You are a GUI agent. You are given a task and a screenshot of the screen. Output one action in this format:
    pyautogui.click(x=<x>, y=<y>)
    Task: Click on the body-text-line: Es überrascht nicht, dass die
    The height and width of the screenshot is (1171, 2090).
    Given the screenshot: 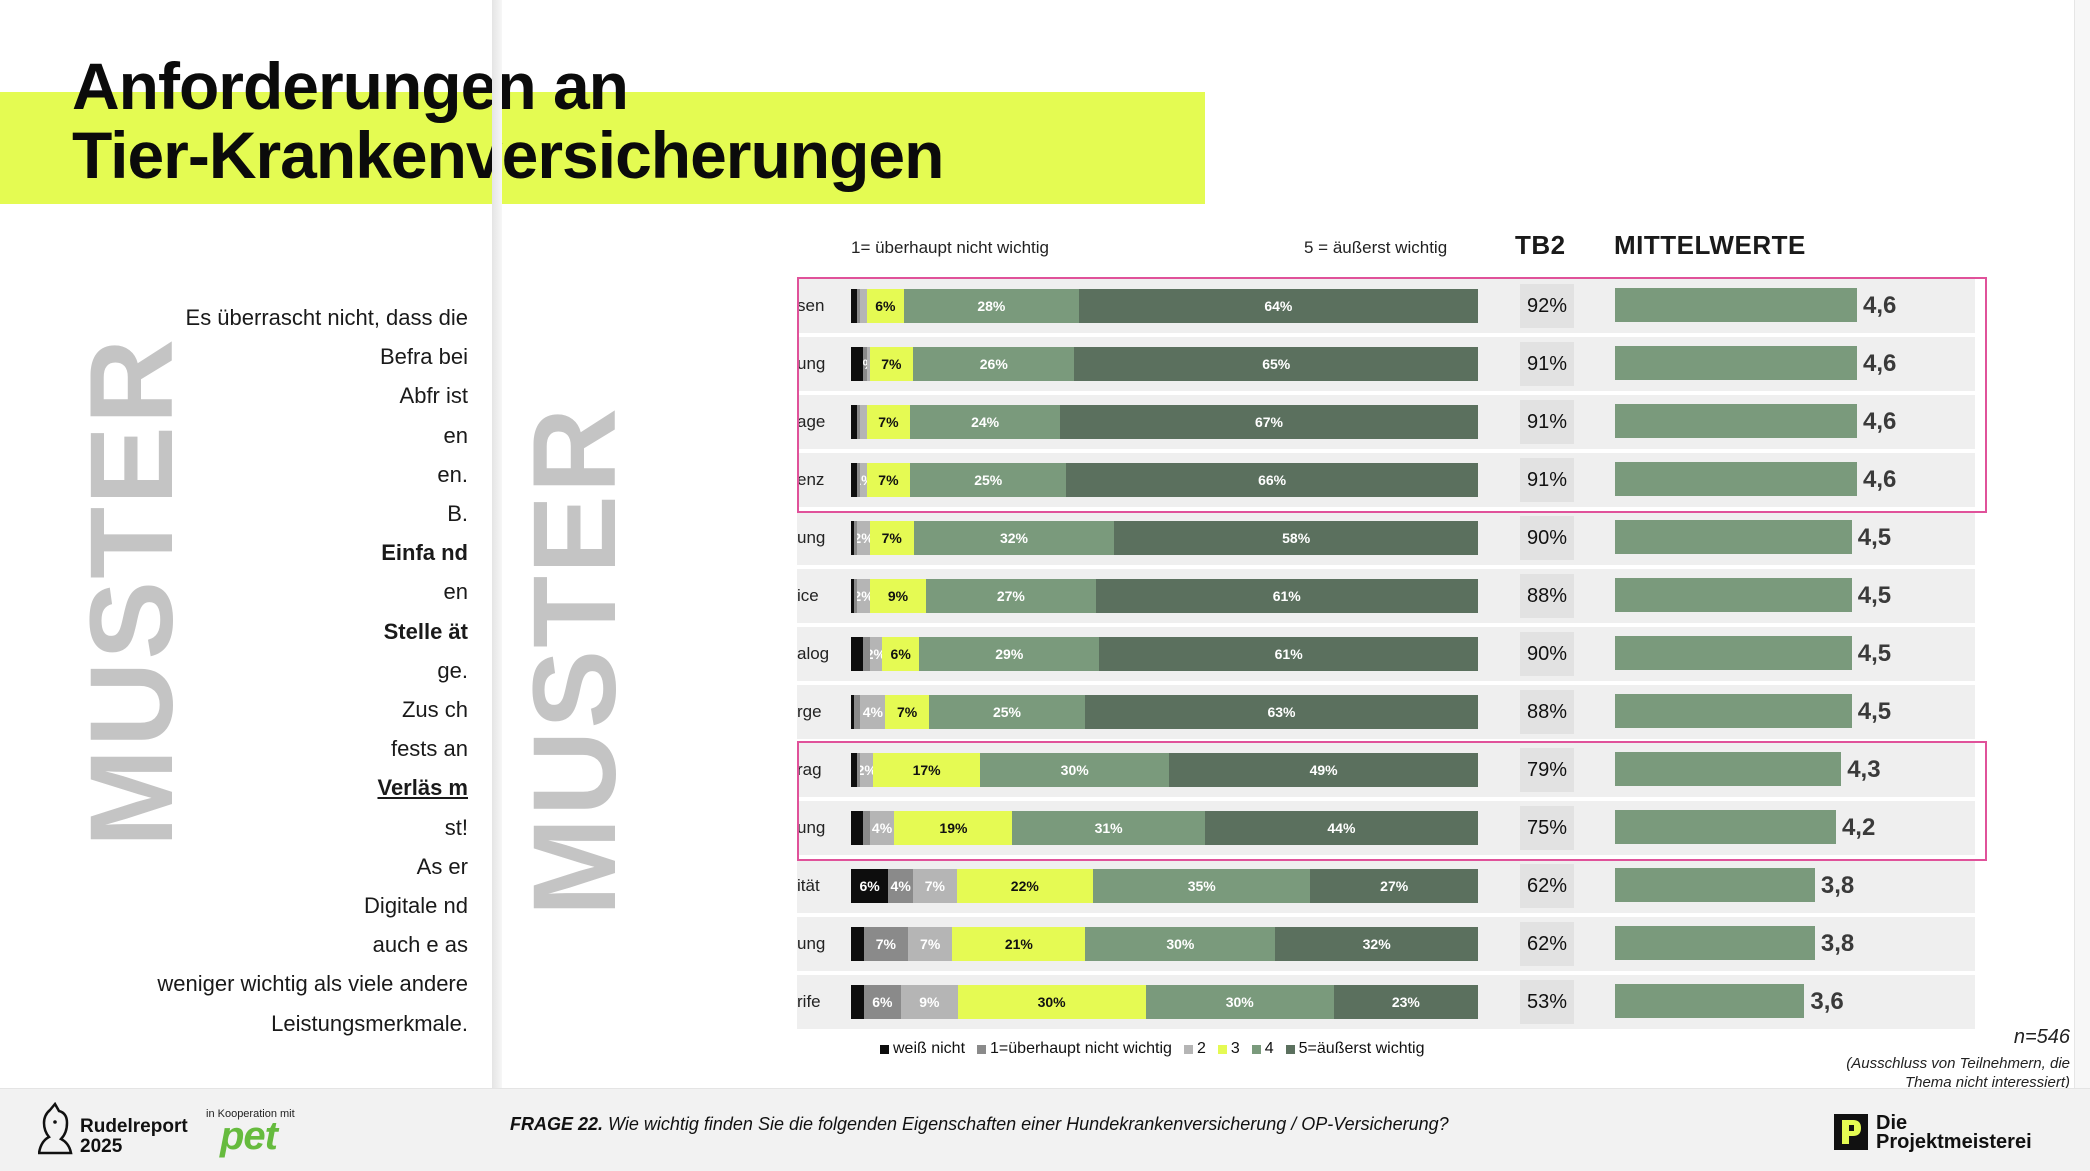 What is the action you would take?
    pyautogui.click(x=326, y=317)
    